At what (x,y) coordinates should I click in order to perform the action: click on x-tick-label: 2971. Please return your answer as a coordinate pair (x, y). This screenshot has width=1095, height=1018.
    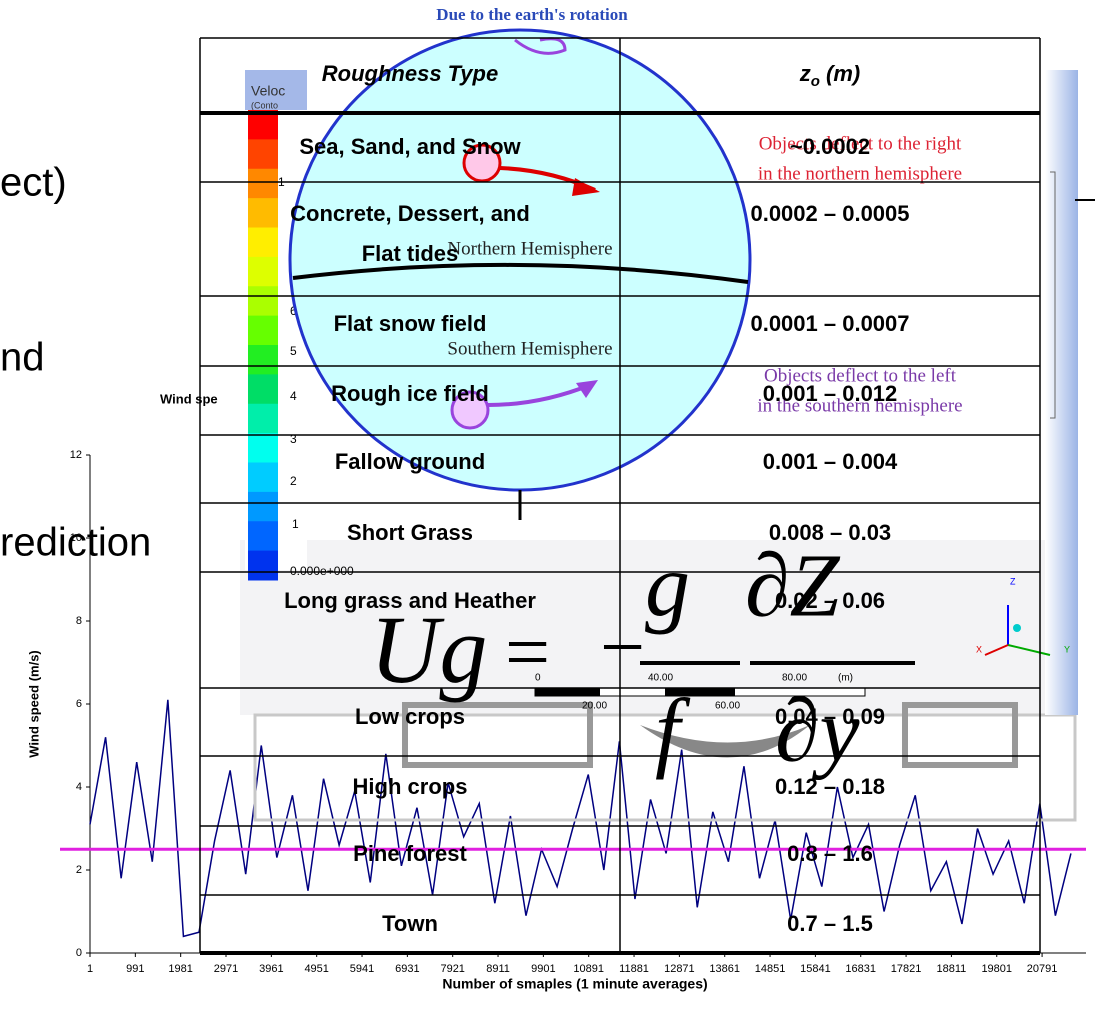
    Looking at the image, I should click on (226, 969).